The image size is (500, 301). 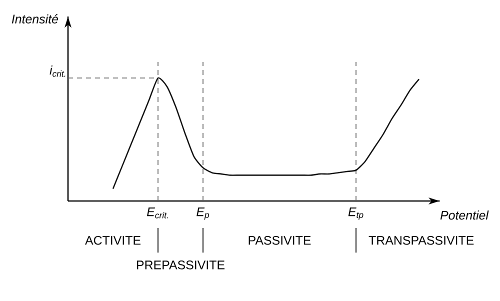 I want to click on x-tick-label: E$_{tp}$, so click(x=356, y=214).